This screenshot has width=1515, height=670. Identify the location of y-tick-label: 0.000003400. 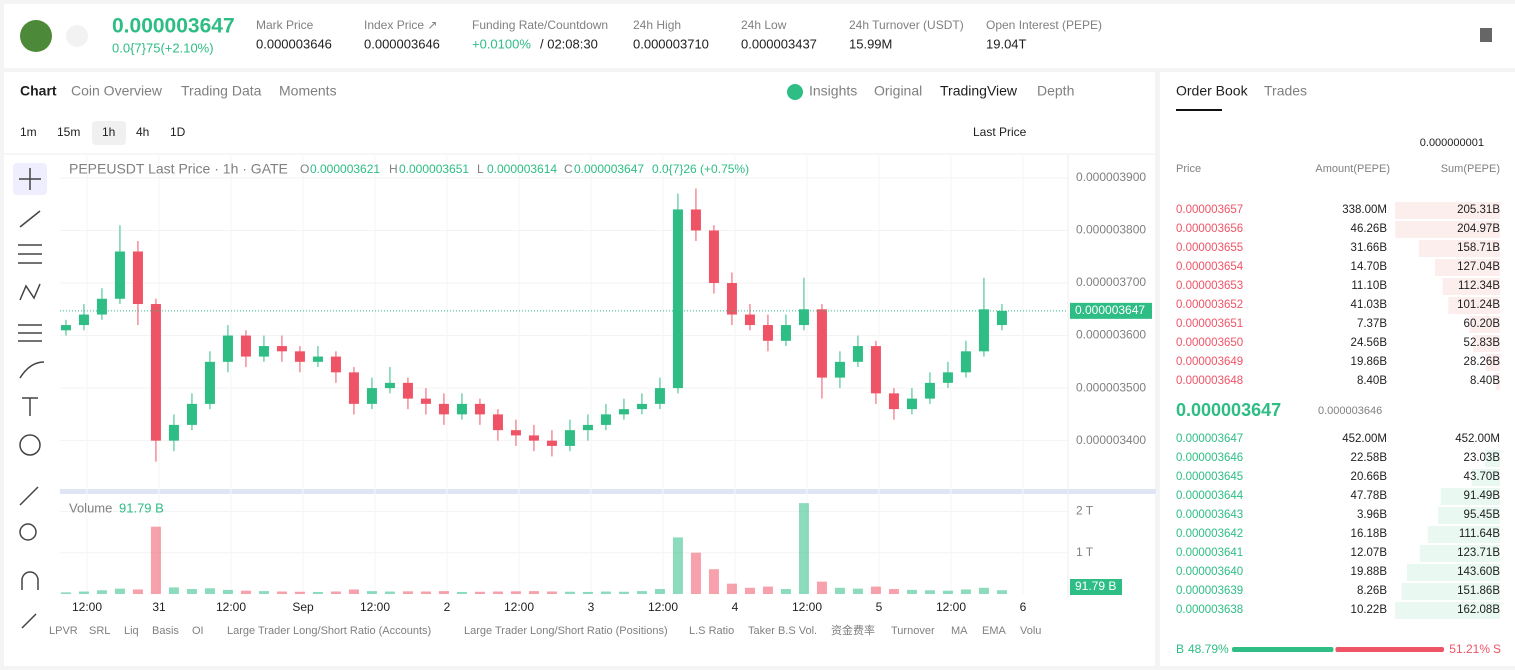
(1111, 440).